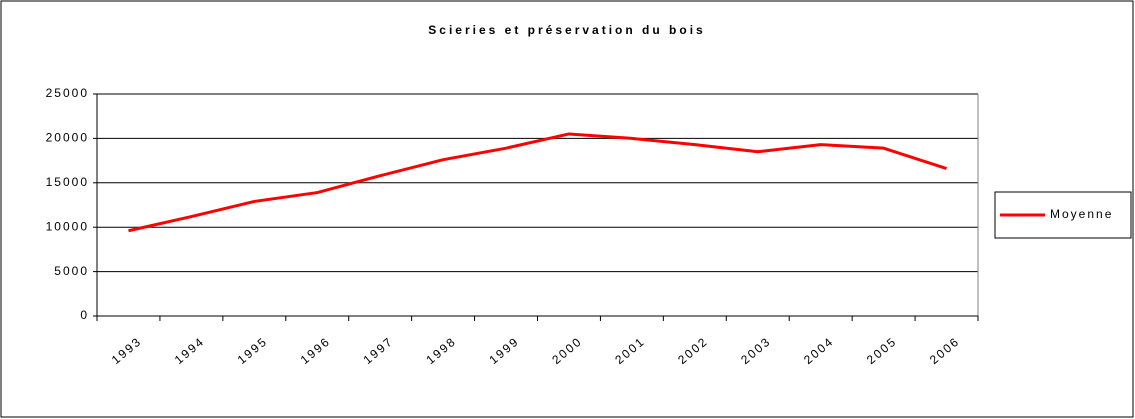 Image resolution: width=1135 pixels, height=419 pixels. What do you see at coordinates (84, 315) in the screenshot?
I see `y-tick-label: 0` at bounding box center [84, 315].